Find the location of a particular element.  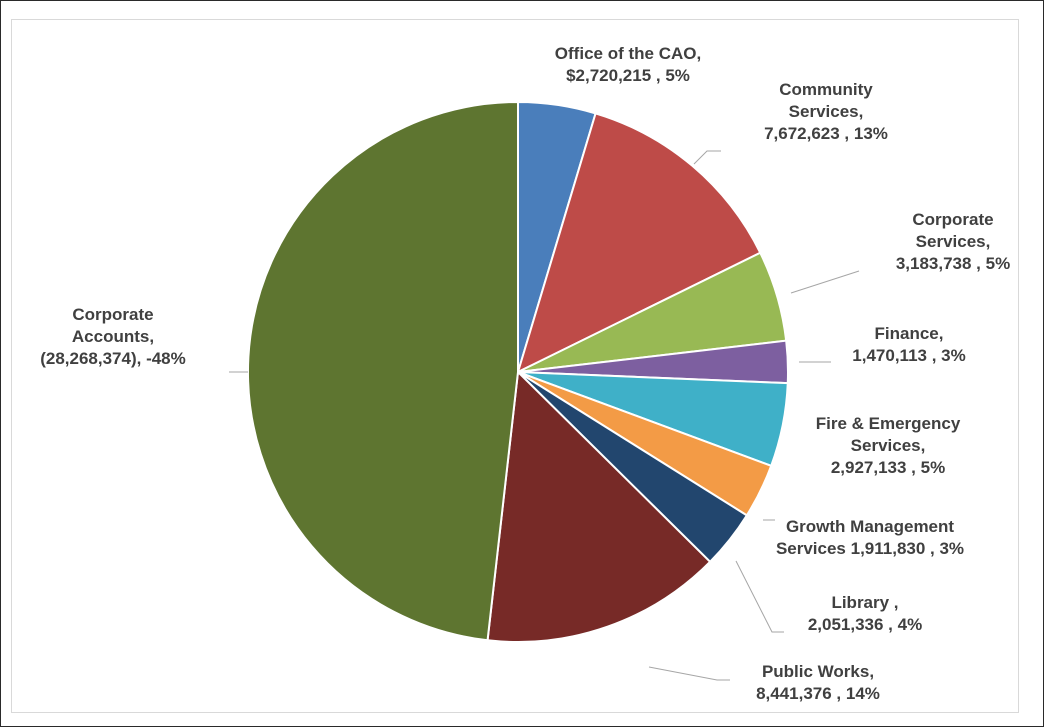

data-label-line: Accounts, is located at coordinates (113, 336).